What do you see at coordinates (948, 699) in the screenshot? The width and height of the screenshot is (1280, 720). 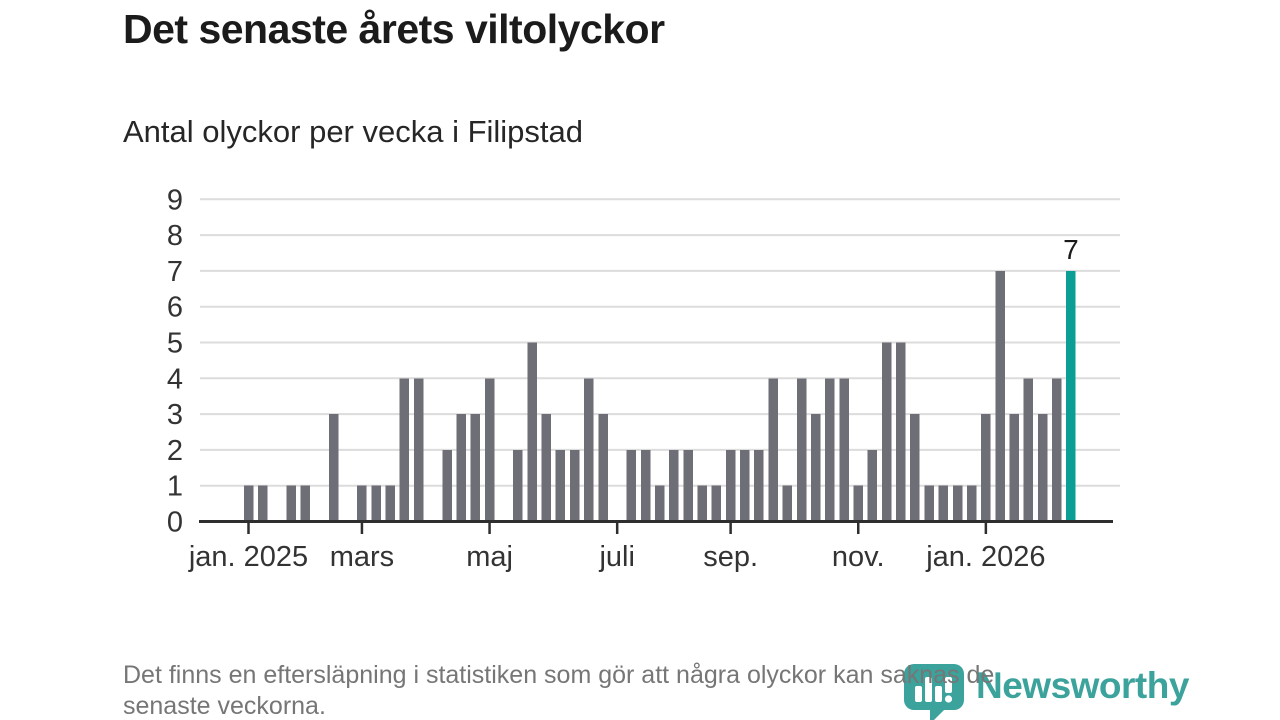 I see `logo-exclamation-dot` at bounding box center [948, 699].